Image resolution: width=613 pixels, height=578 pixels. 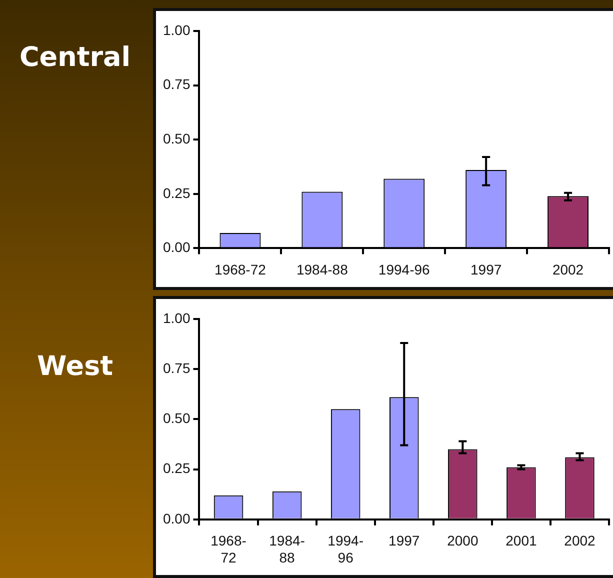 What do you see at coordinates (462, 540) in the screenshot?
I see `x-tick-label: 2000` at bounding box center [462, 540].